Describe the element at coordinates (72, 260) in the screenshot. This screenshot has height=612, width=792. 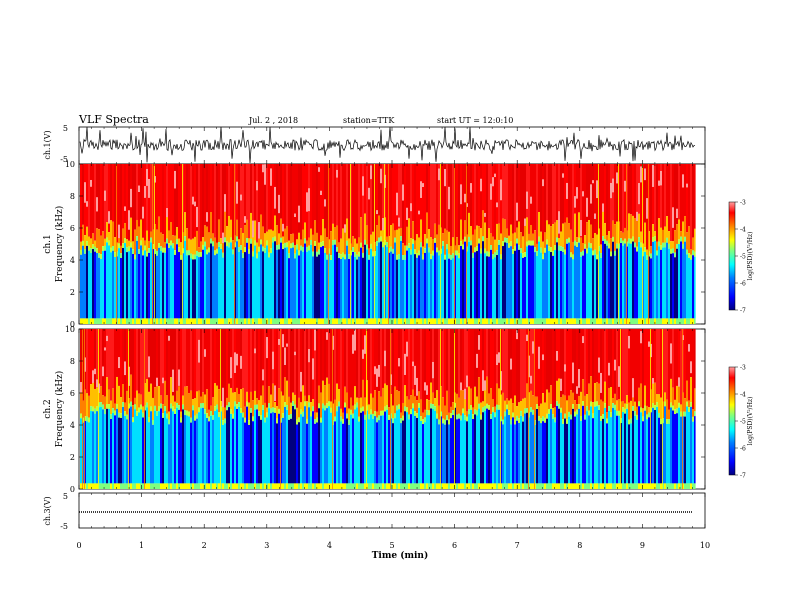
I see `y-tick-label: 4` at that location.